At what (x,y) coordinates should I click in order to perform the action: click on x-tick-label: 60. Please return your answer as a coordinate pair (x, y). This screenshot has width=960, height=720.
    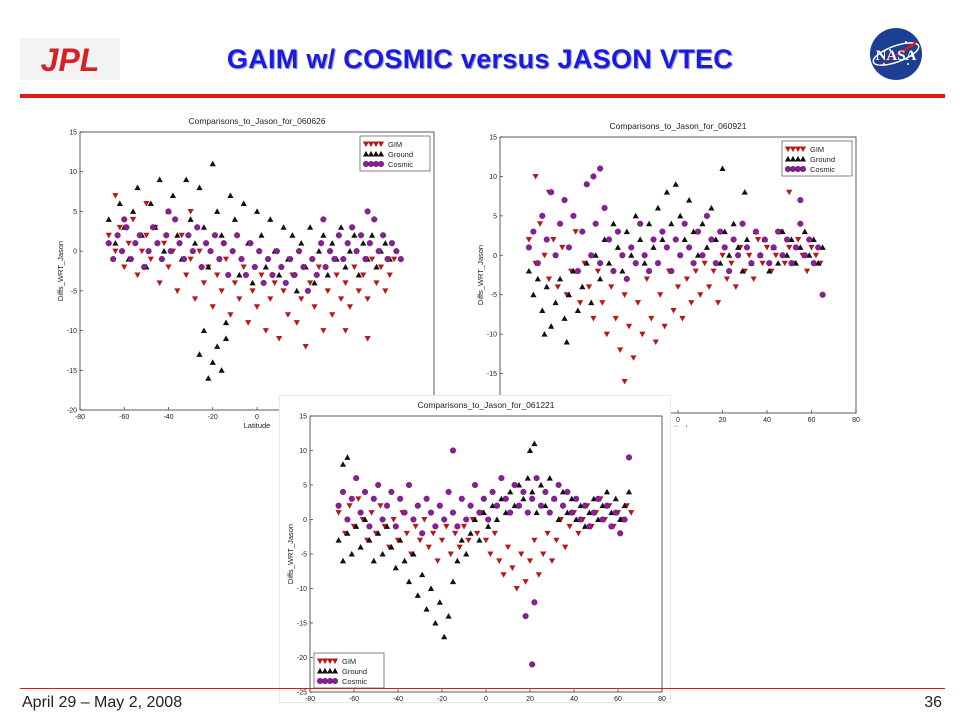
    Looking at the image, I should click on (618, 699).